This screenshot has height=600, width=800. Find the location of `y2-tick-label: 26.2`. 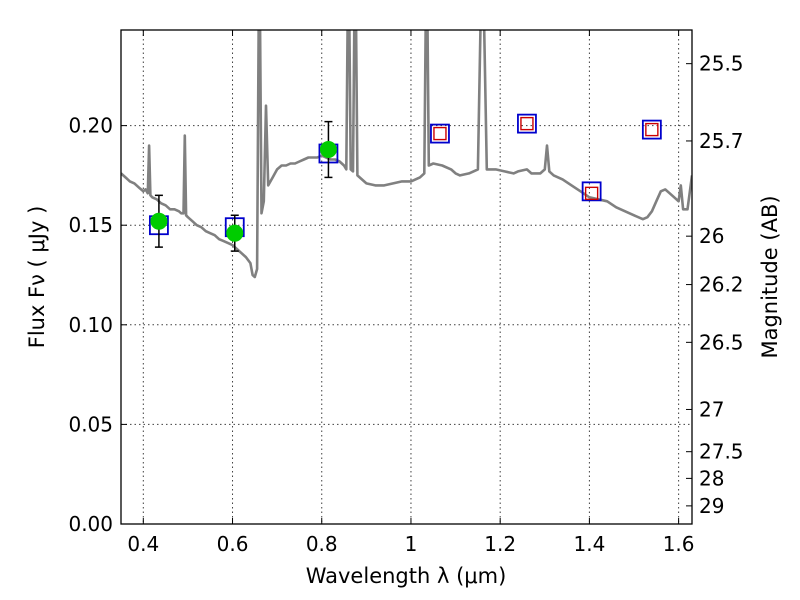

y2-tick-label: 26.2 is located at coordinates (721, 285).